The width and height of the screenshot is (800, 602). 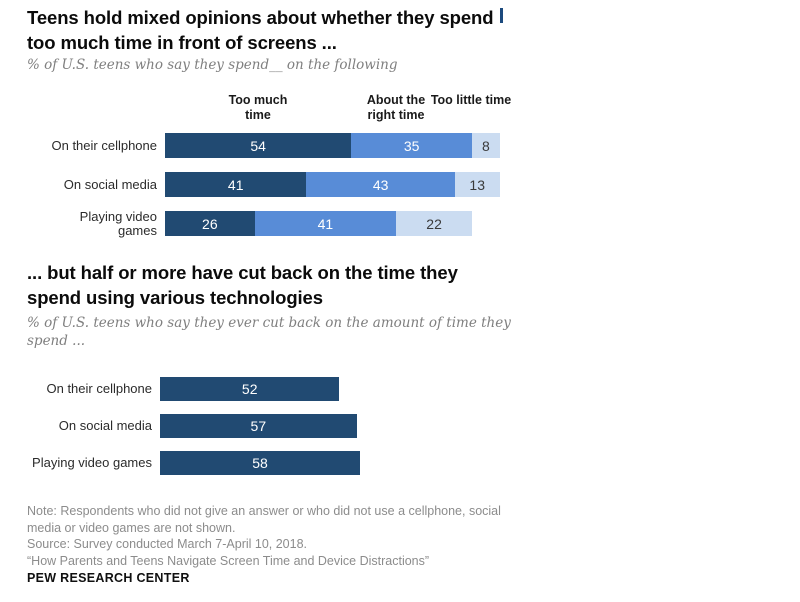 What do you see at coordinates (108, 578) in the screenshot?
I see `brand-label: PEW RESEARCH CENTER` at bounding box center [108, 578].